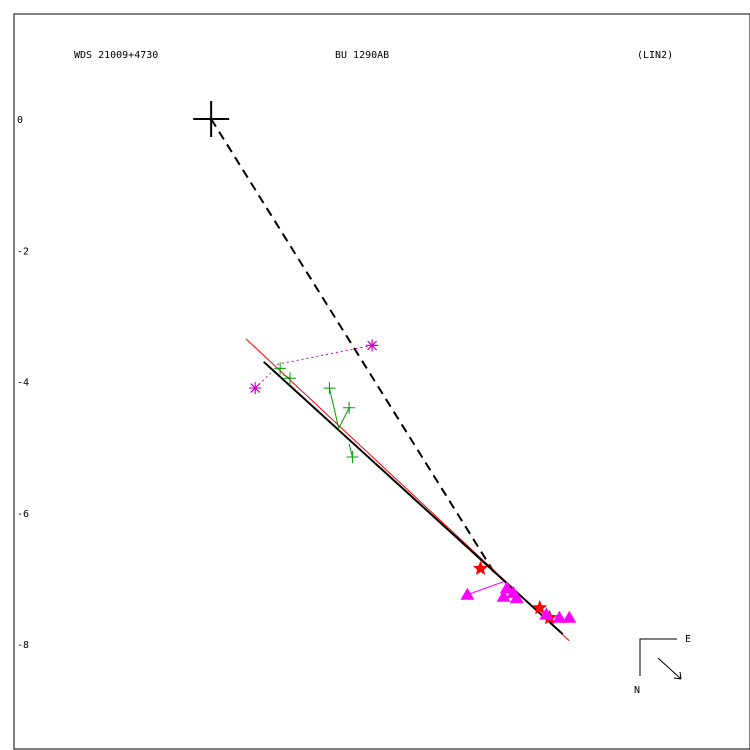 This screenshot has height=750, width=750. I want to click on compass-north-label: N, so click(637, 690).